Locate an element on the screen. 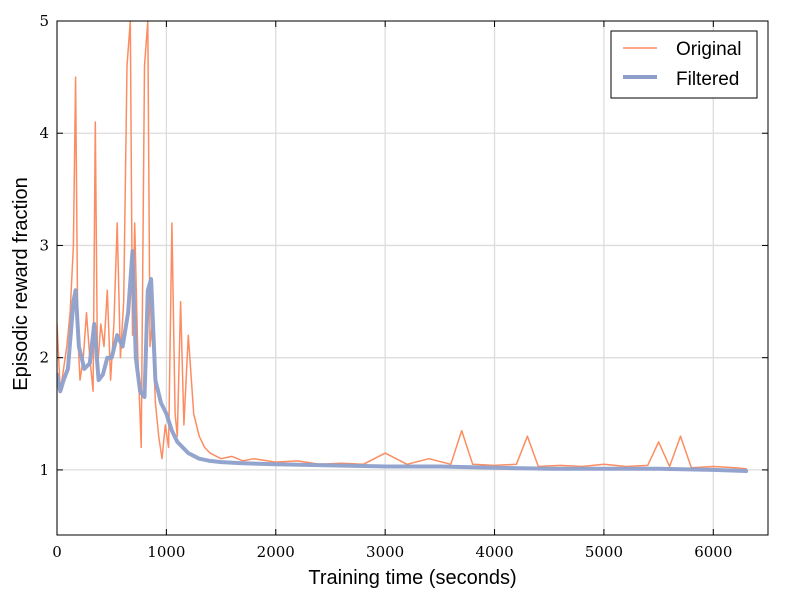 The width and height of the screenshot is (800, 605). x-tick-label: 1000 is located at coordinates (166, 552).